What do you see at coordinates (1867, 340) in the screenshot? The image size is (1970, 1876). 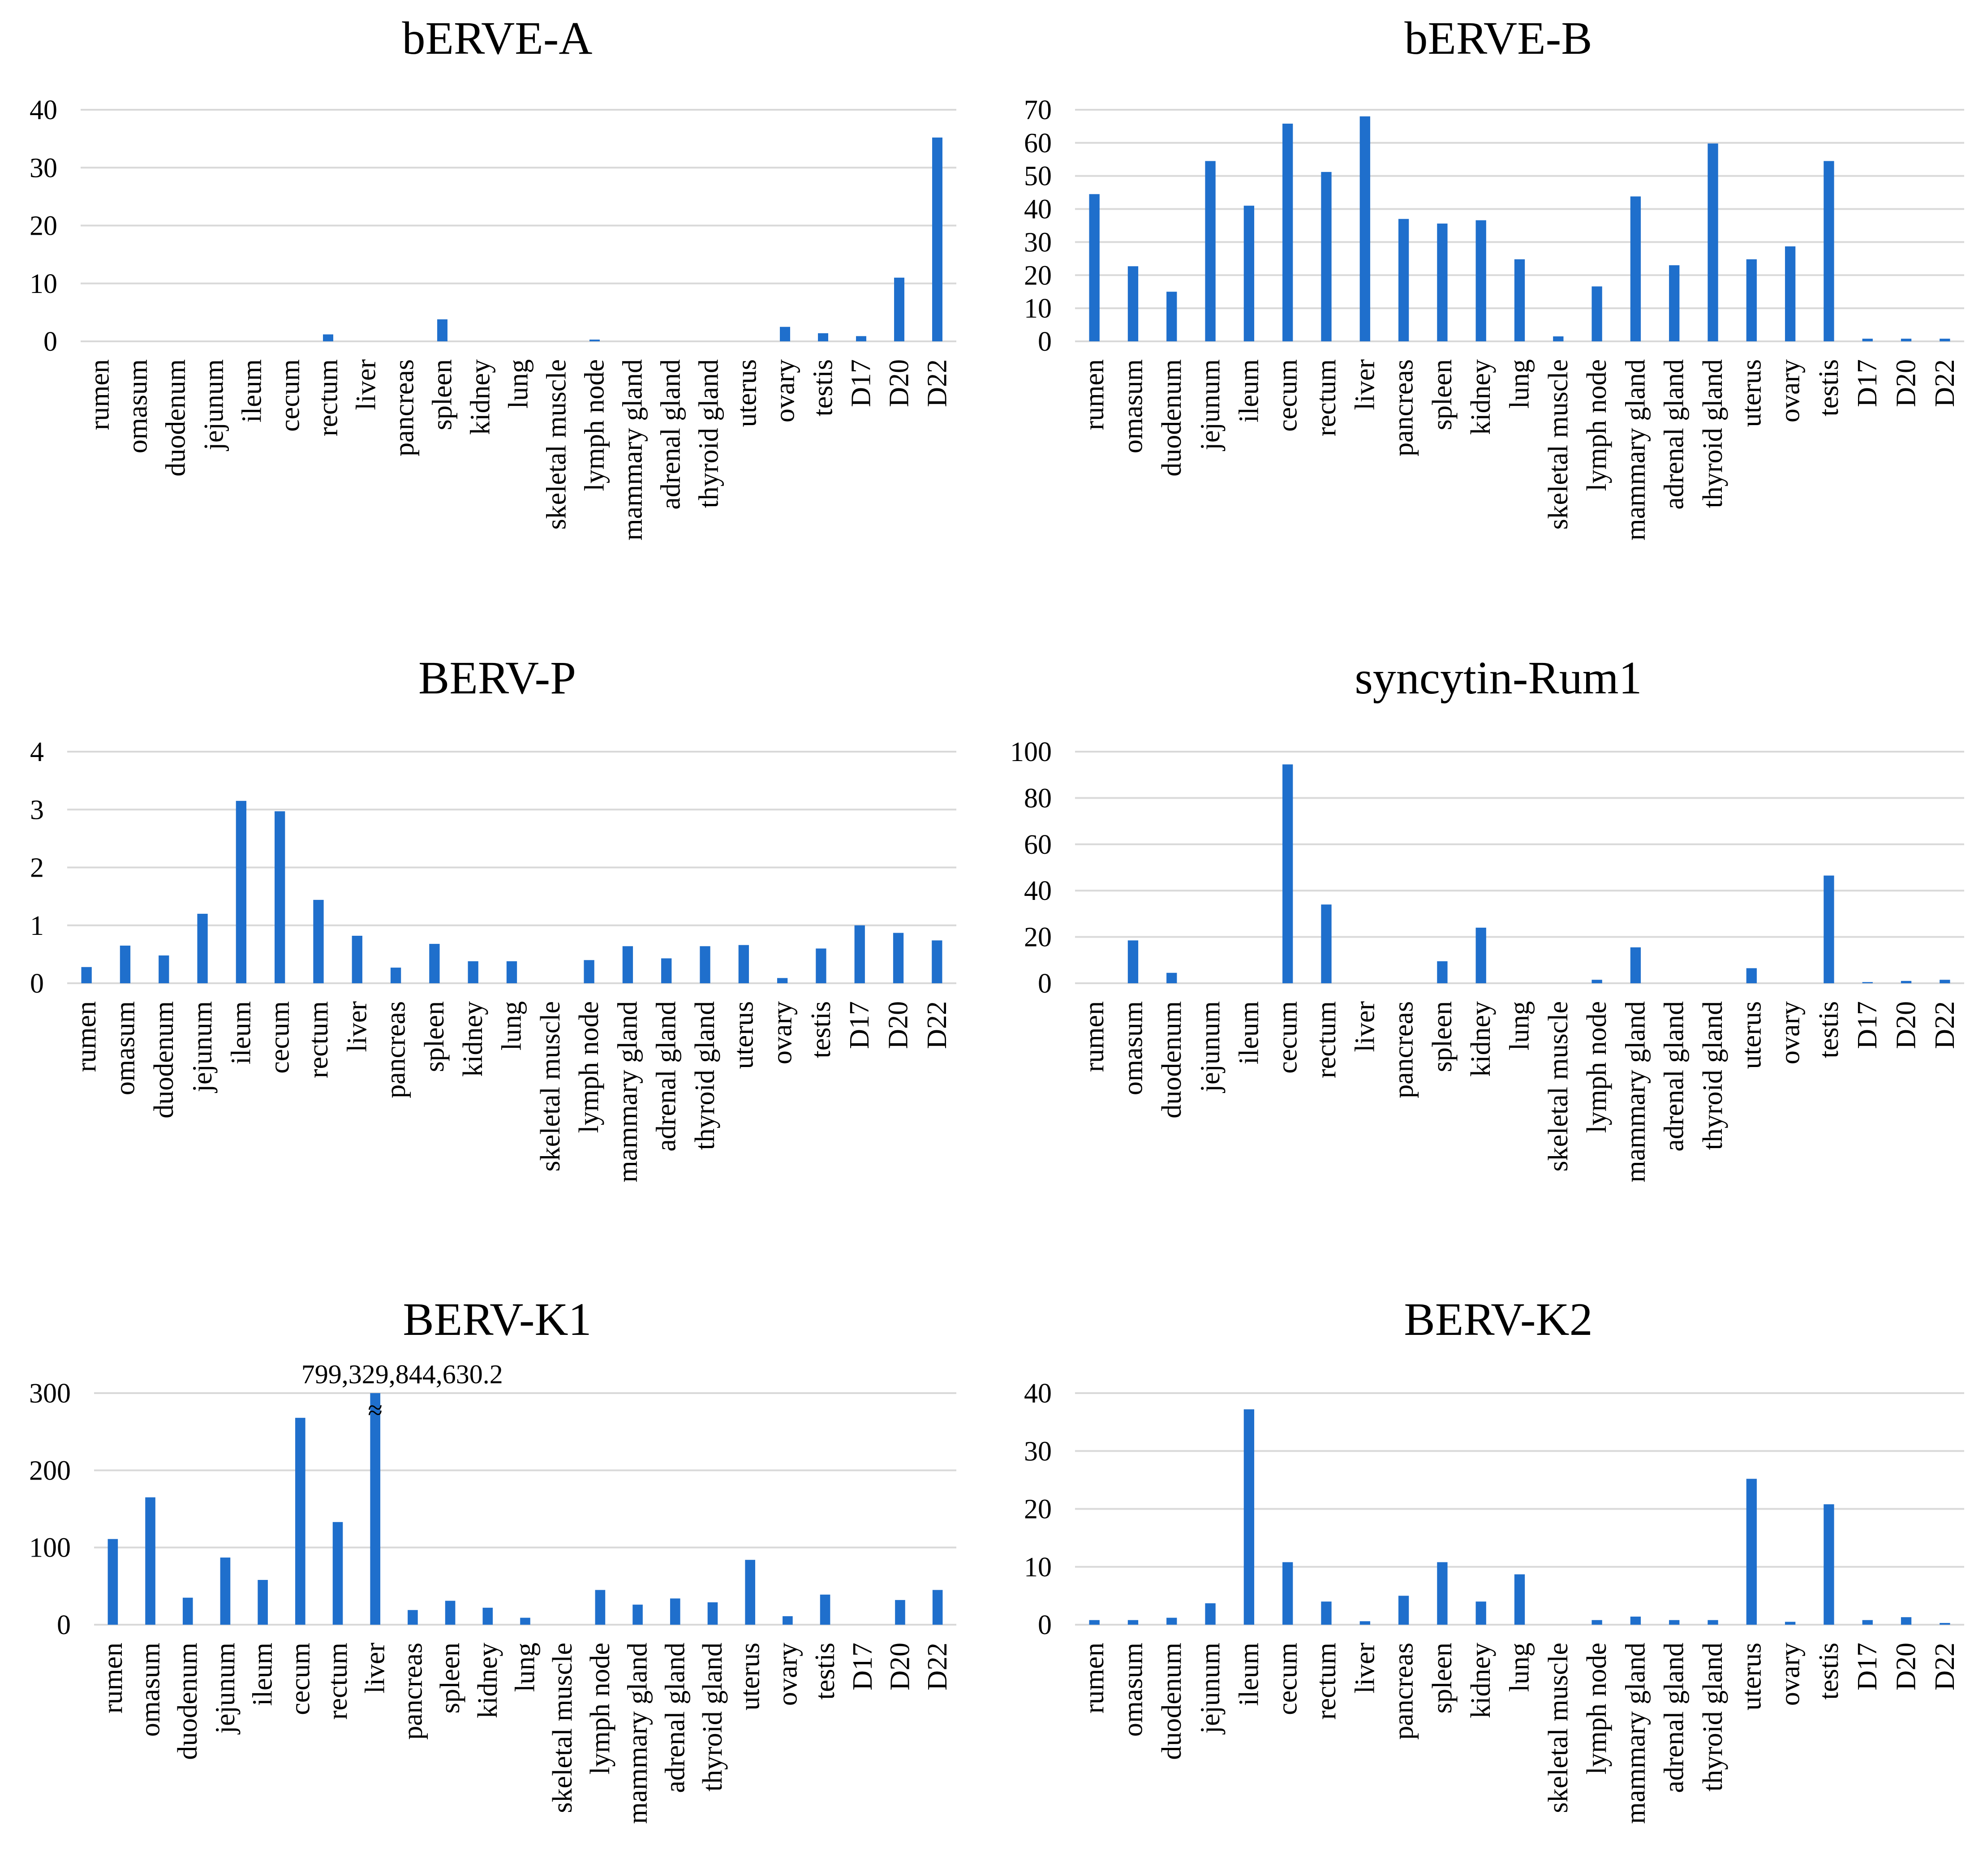 I see `bar-d17` at bounding box center [1867, 340].